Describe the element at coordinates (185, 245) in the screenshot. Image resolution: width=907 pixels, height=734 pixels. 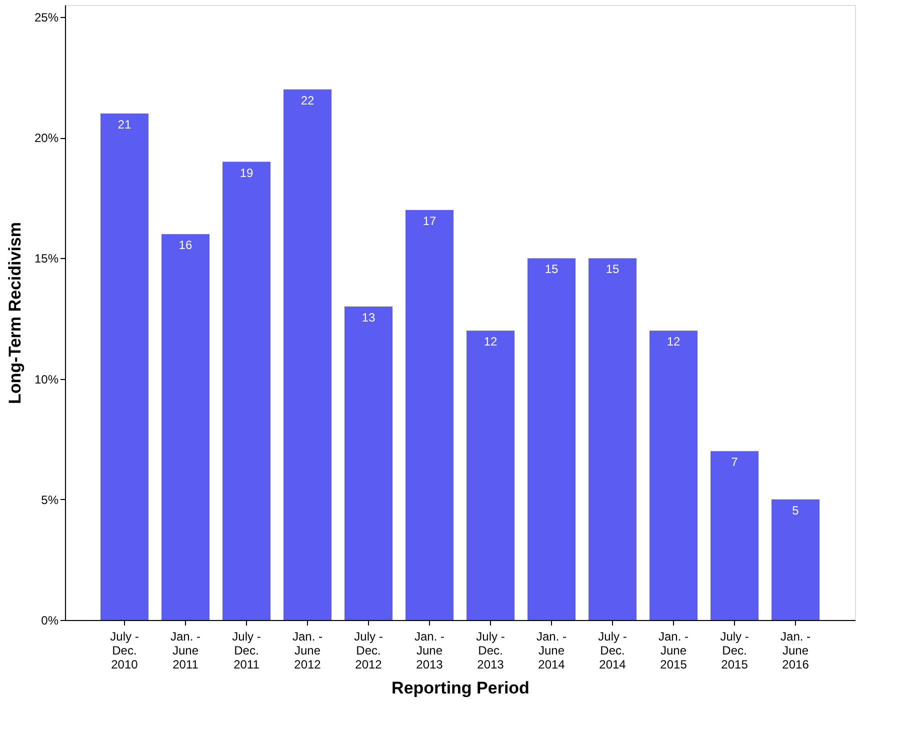
I see `data-label: 16` at that location.